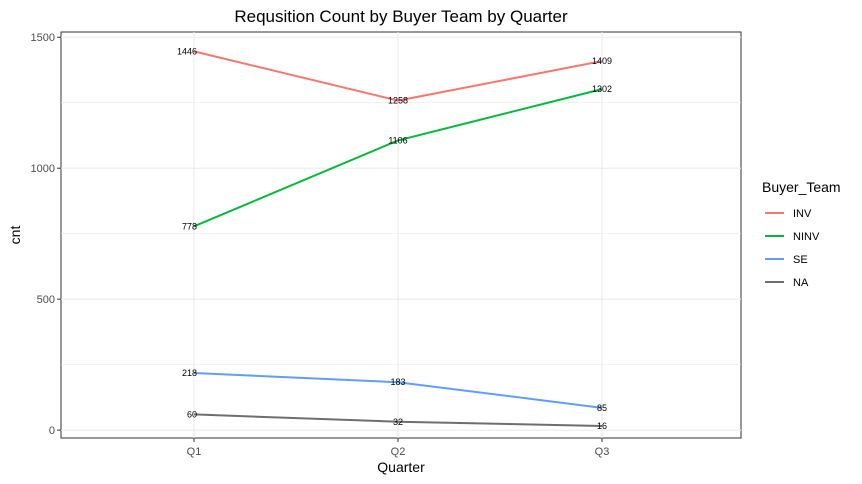 This screenshot has height=484, width=862. What do you see at coordinates (43, 169) in the screenshot?
I see `y-tick-label: 1000` at bounding box center [43, 169].